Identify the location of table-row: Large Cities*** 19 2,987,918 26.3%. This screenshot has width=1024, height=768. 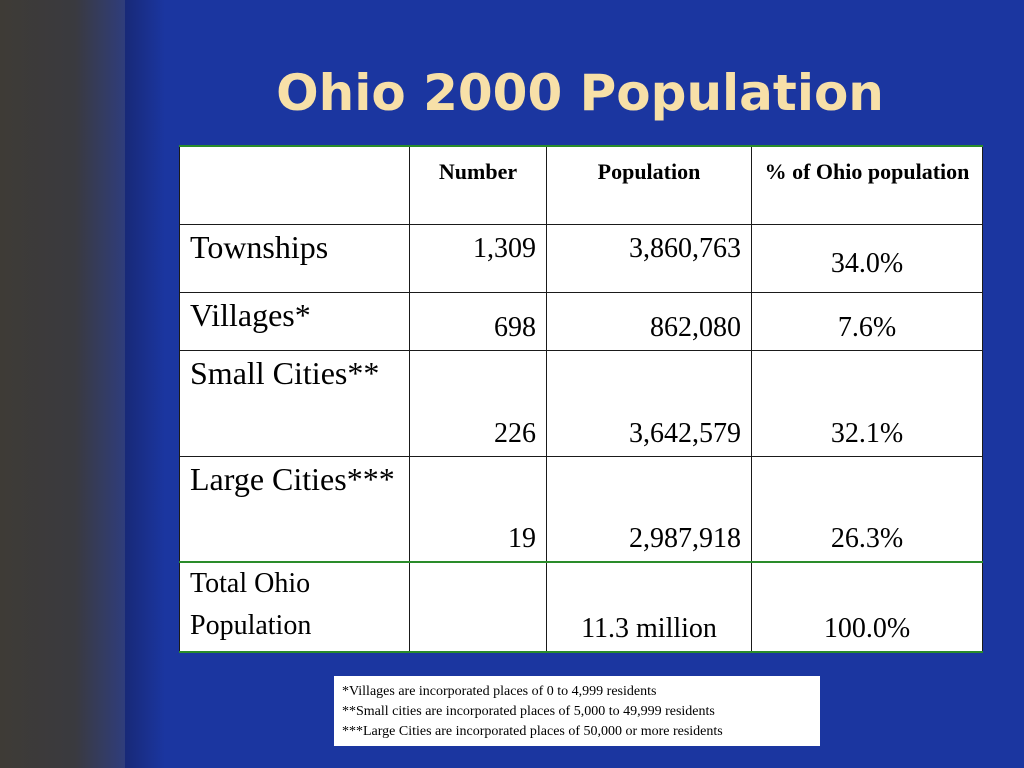
(581, 509).